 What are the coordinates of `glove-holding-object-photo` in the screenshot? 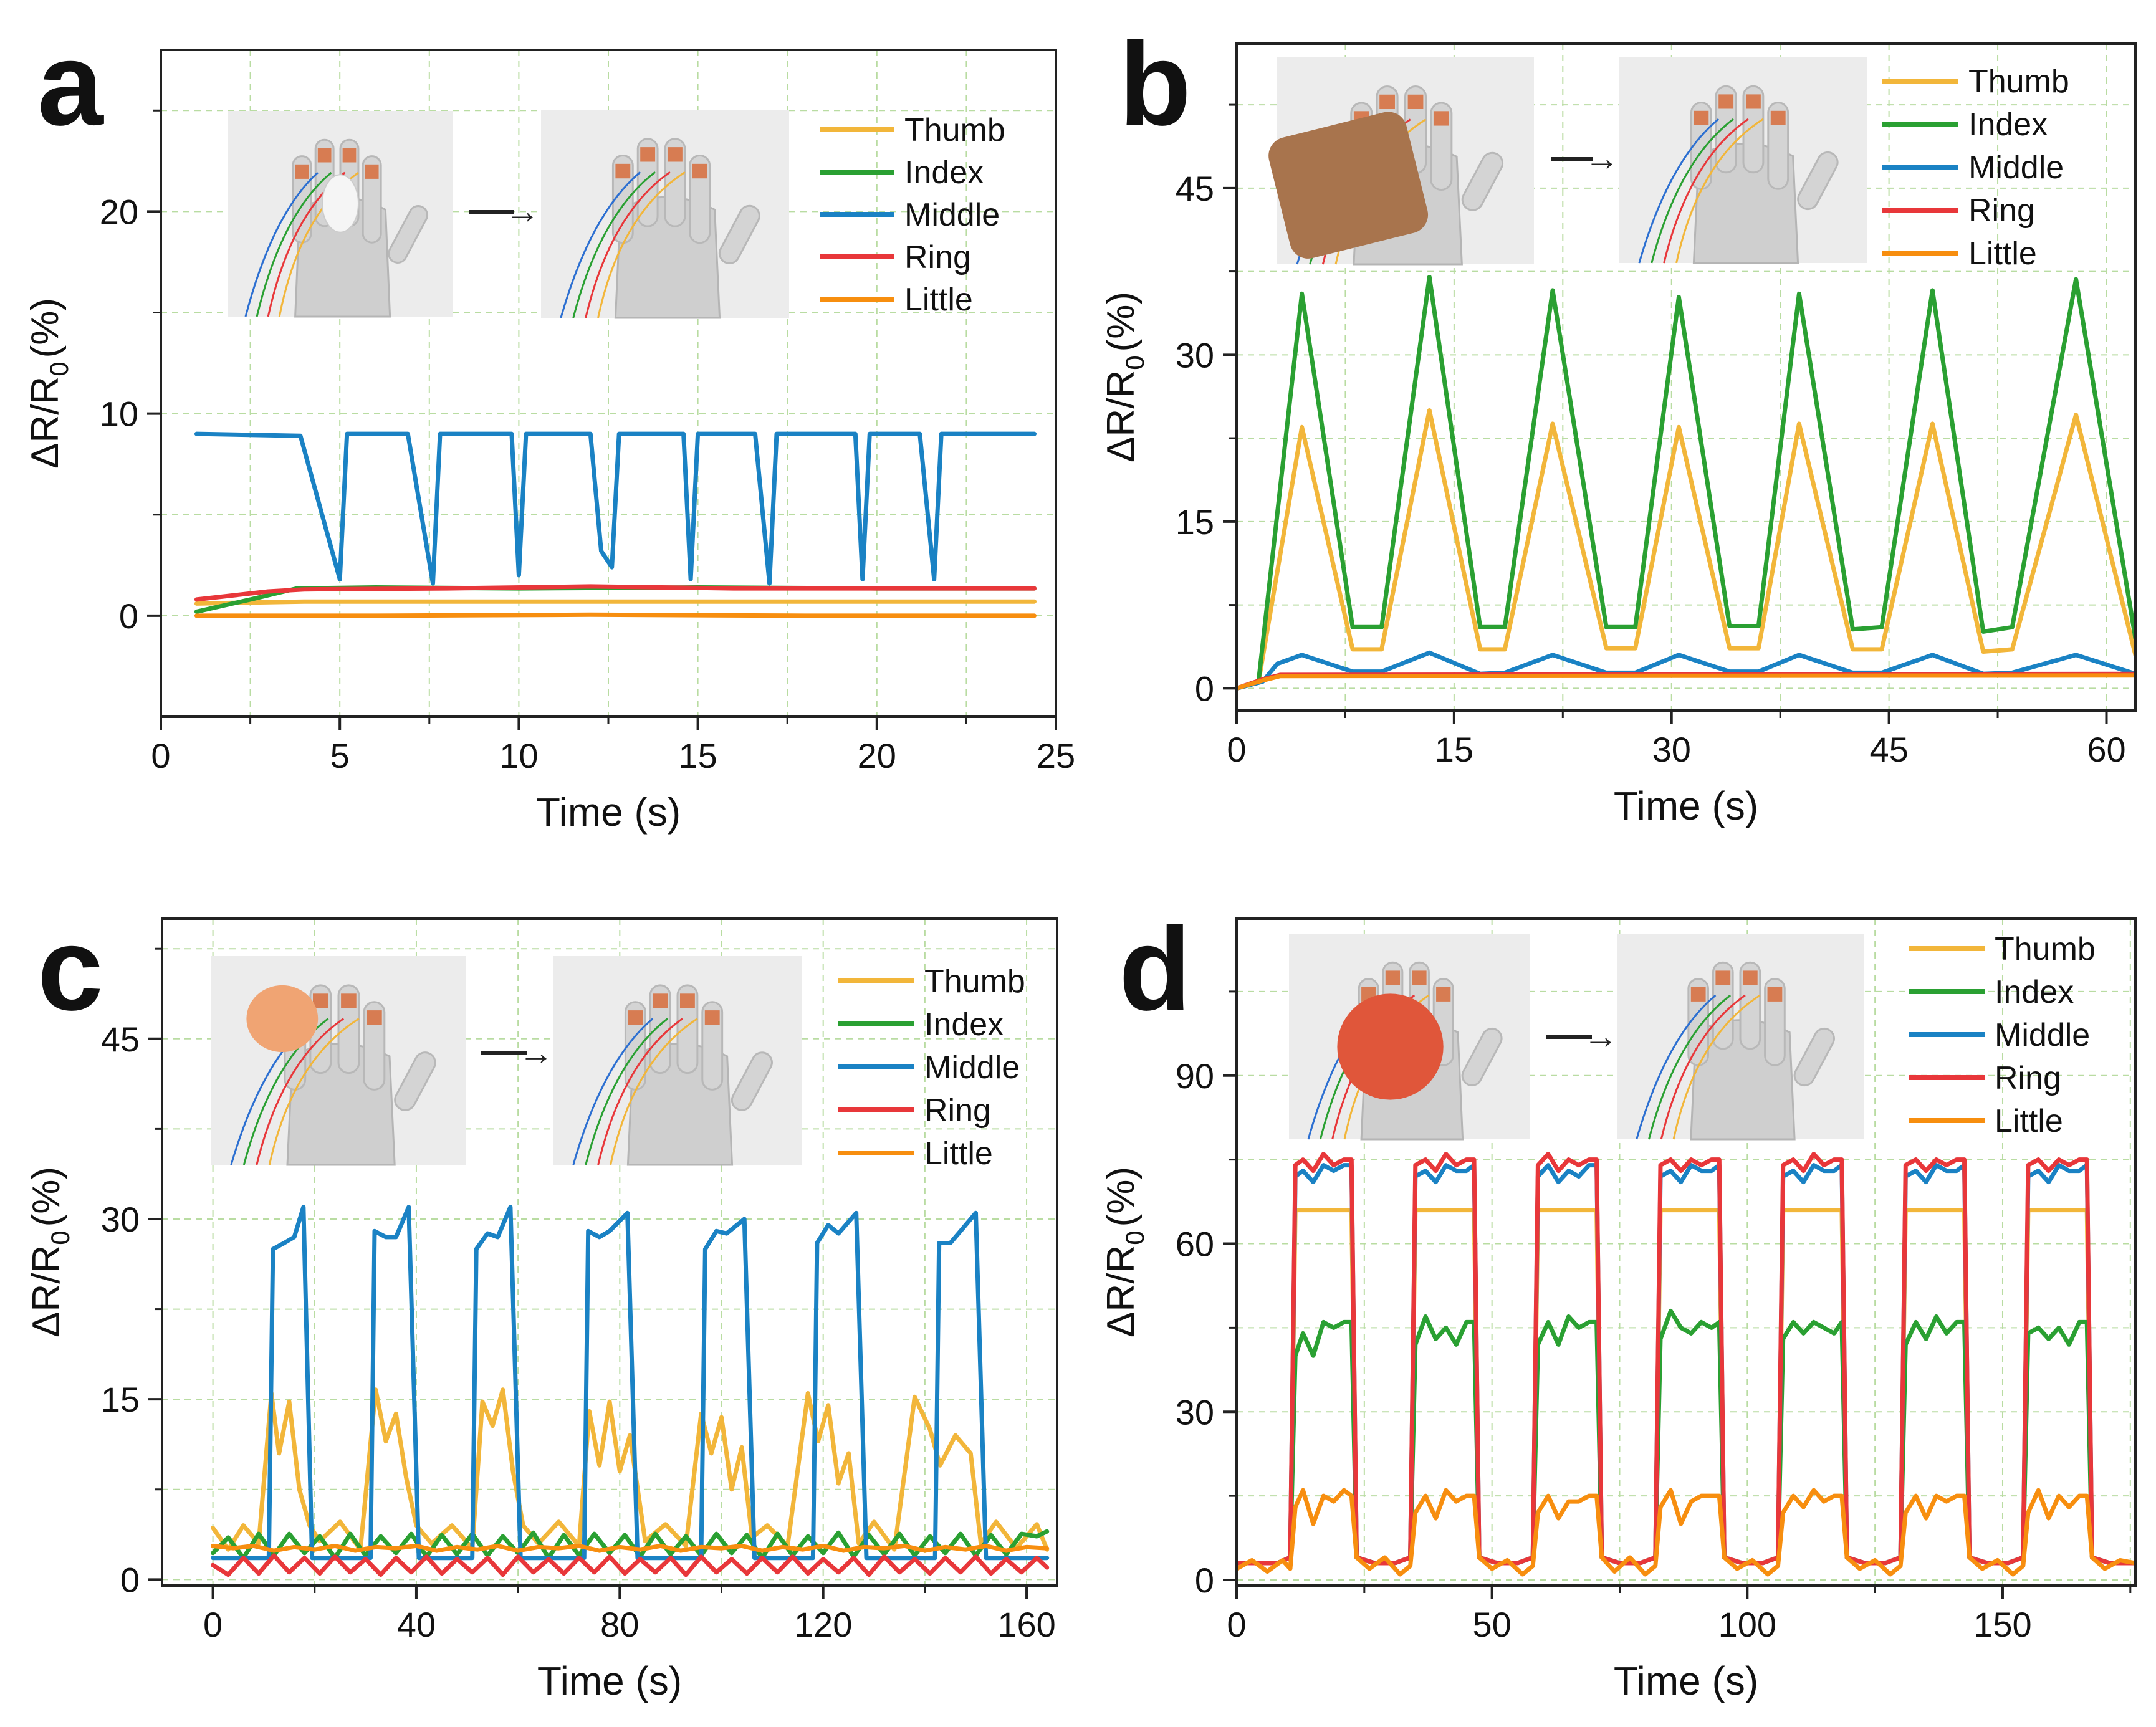 It's located at (341, 214).